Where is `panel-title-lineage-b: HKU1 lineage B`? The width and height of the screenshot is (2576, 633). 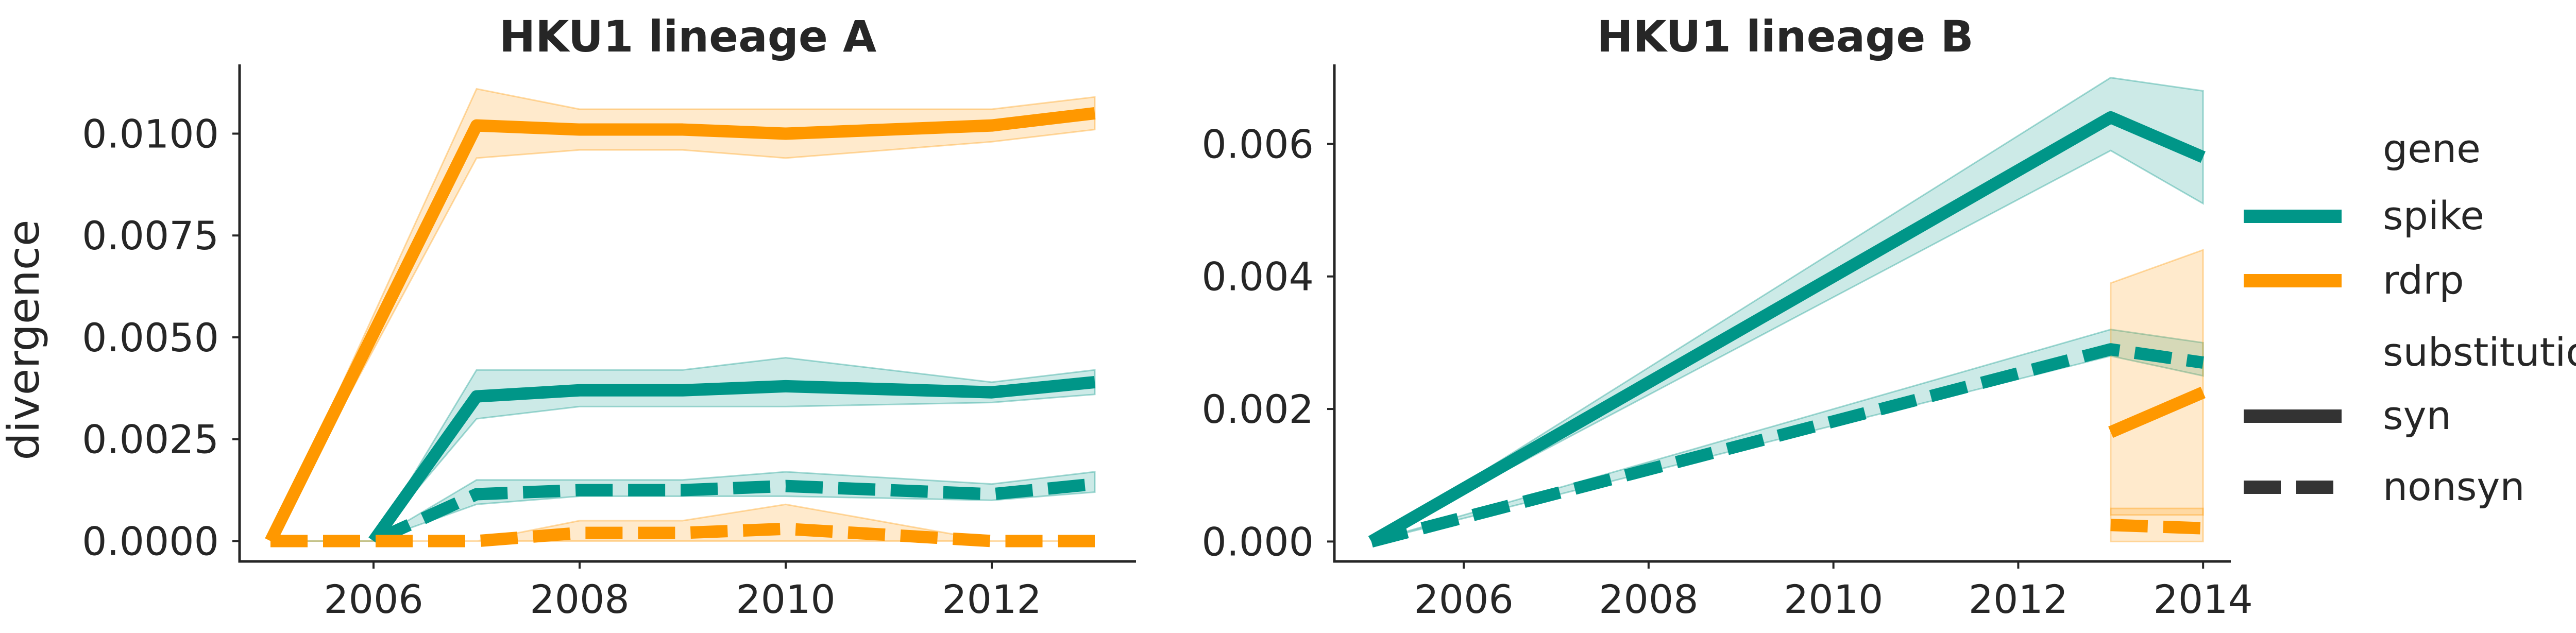 panel-title-lineage-b: HKU1 lineage B is located at coordinates (1785, 36).